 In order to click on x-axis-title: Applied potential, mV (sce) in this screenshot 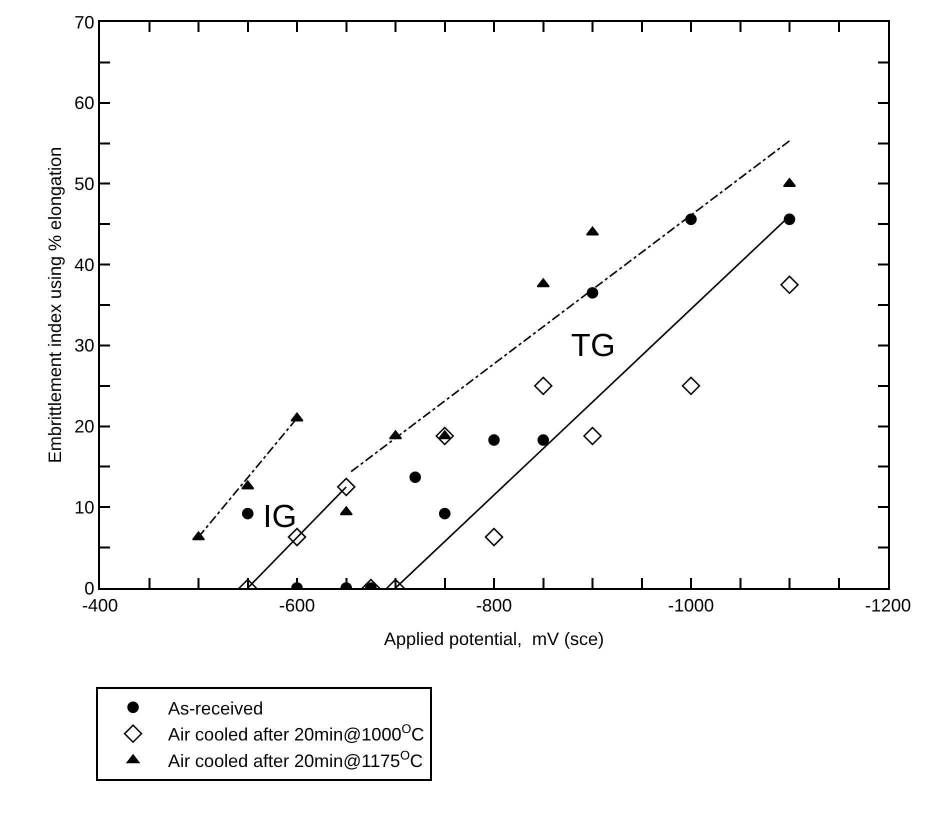, I will do `click(494, 639)`.